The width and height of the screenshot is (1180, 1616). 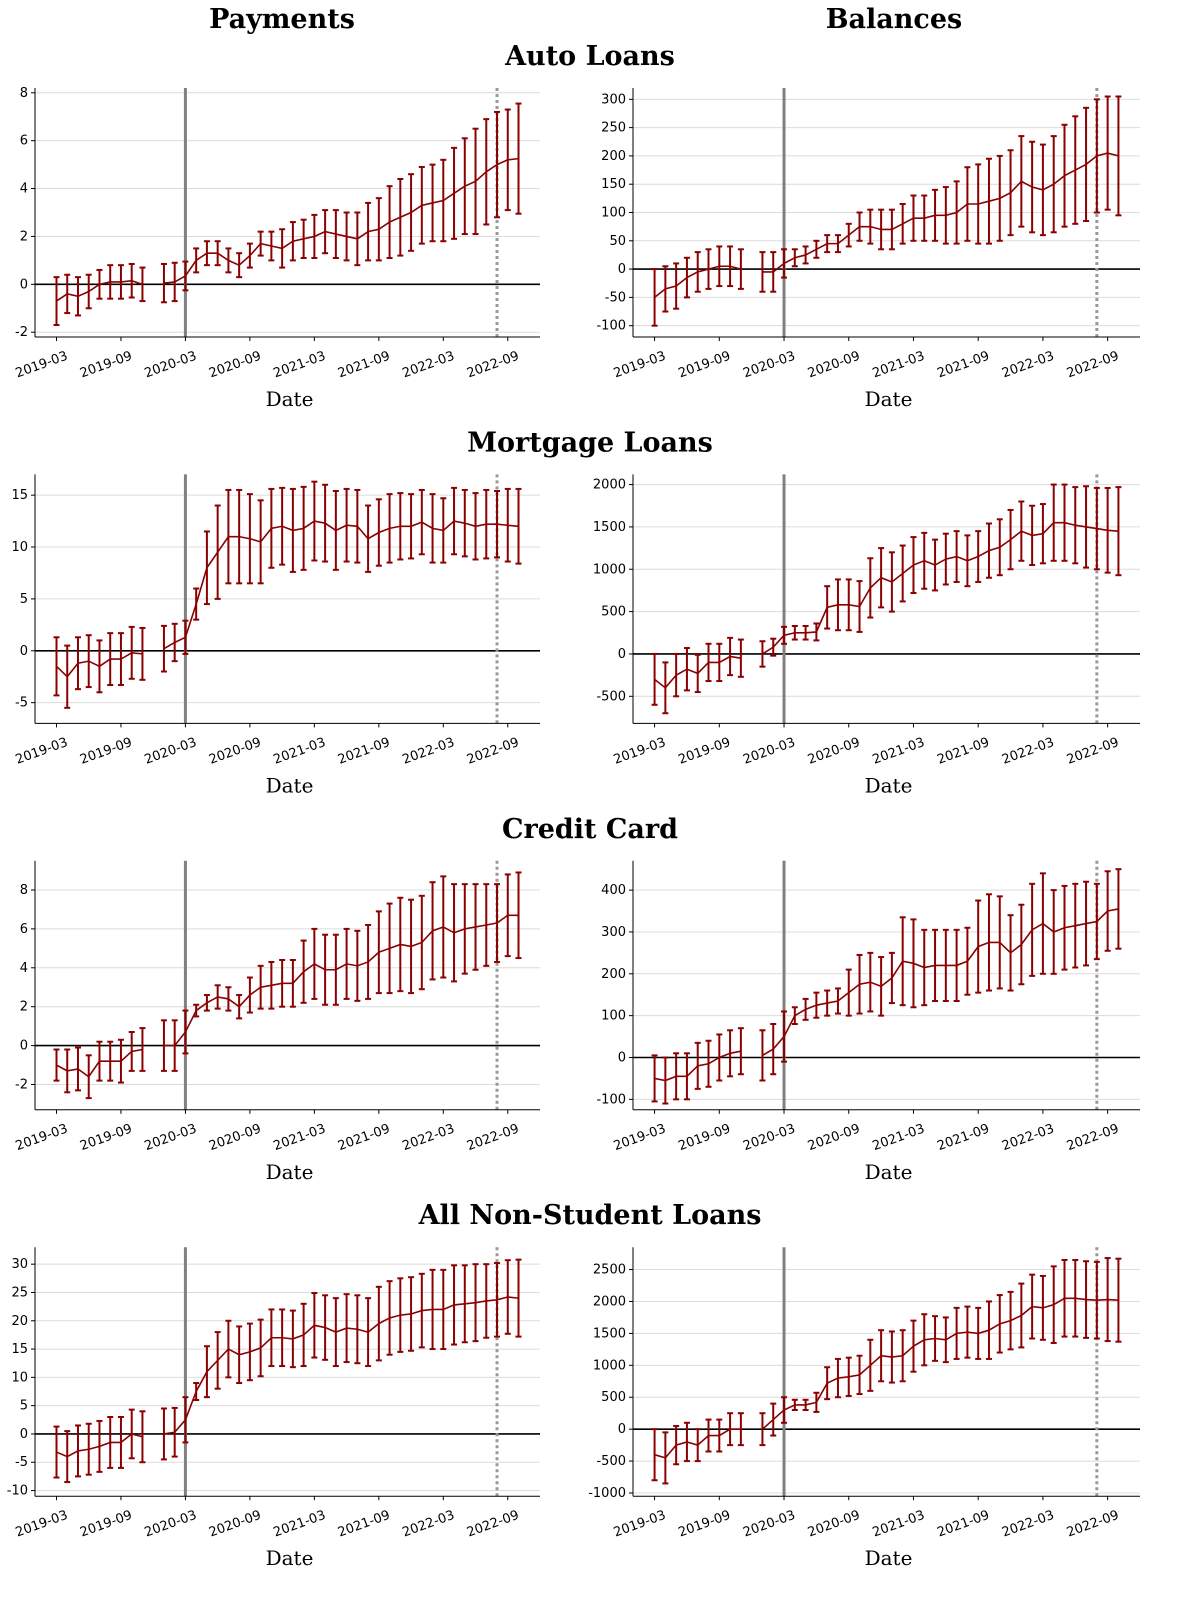 I want to click on y-tick-label: 4, so click(x=24, y=189).